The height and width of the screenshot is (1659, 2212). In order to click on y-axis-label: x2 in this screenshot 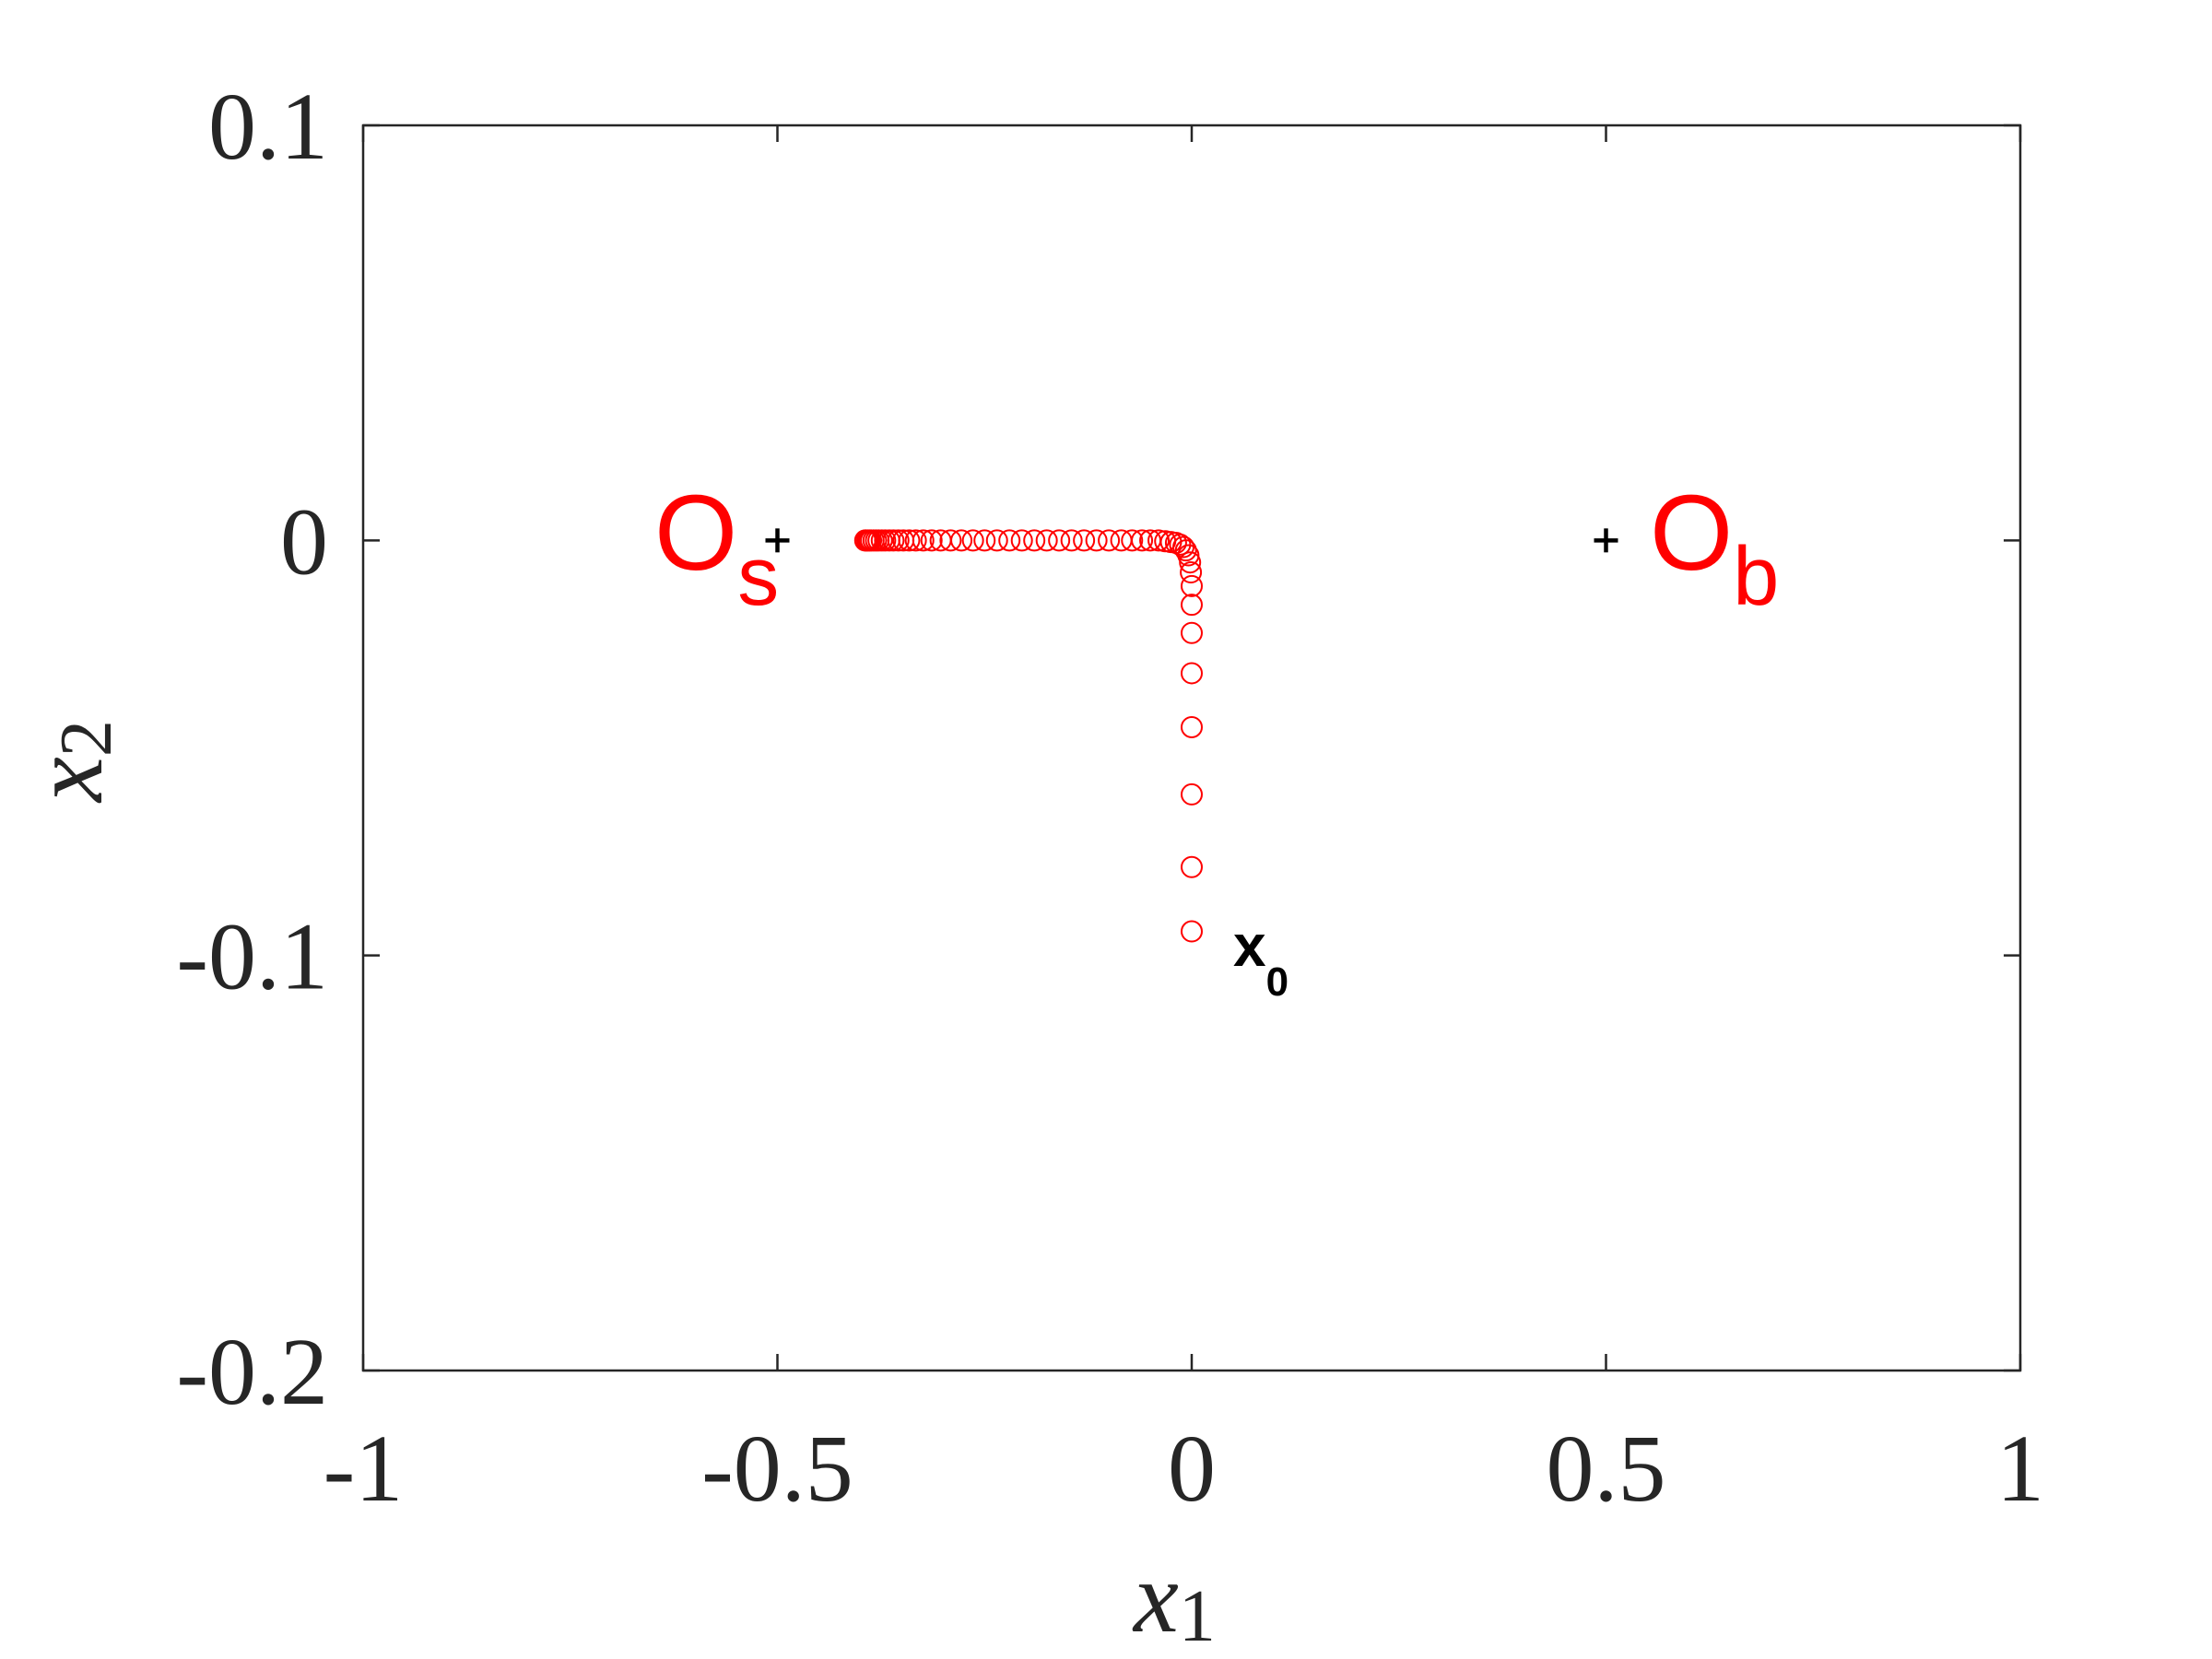, I will do `click(69, 762)`.